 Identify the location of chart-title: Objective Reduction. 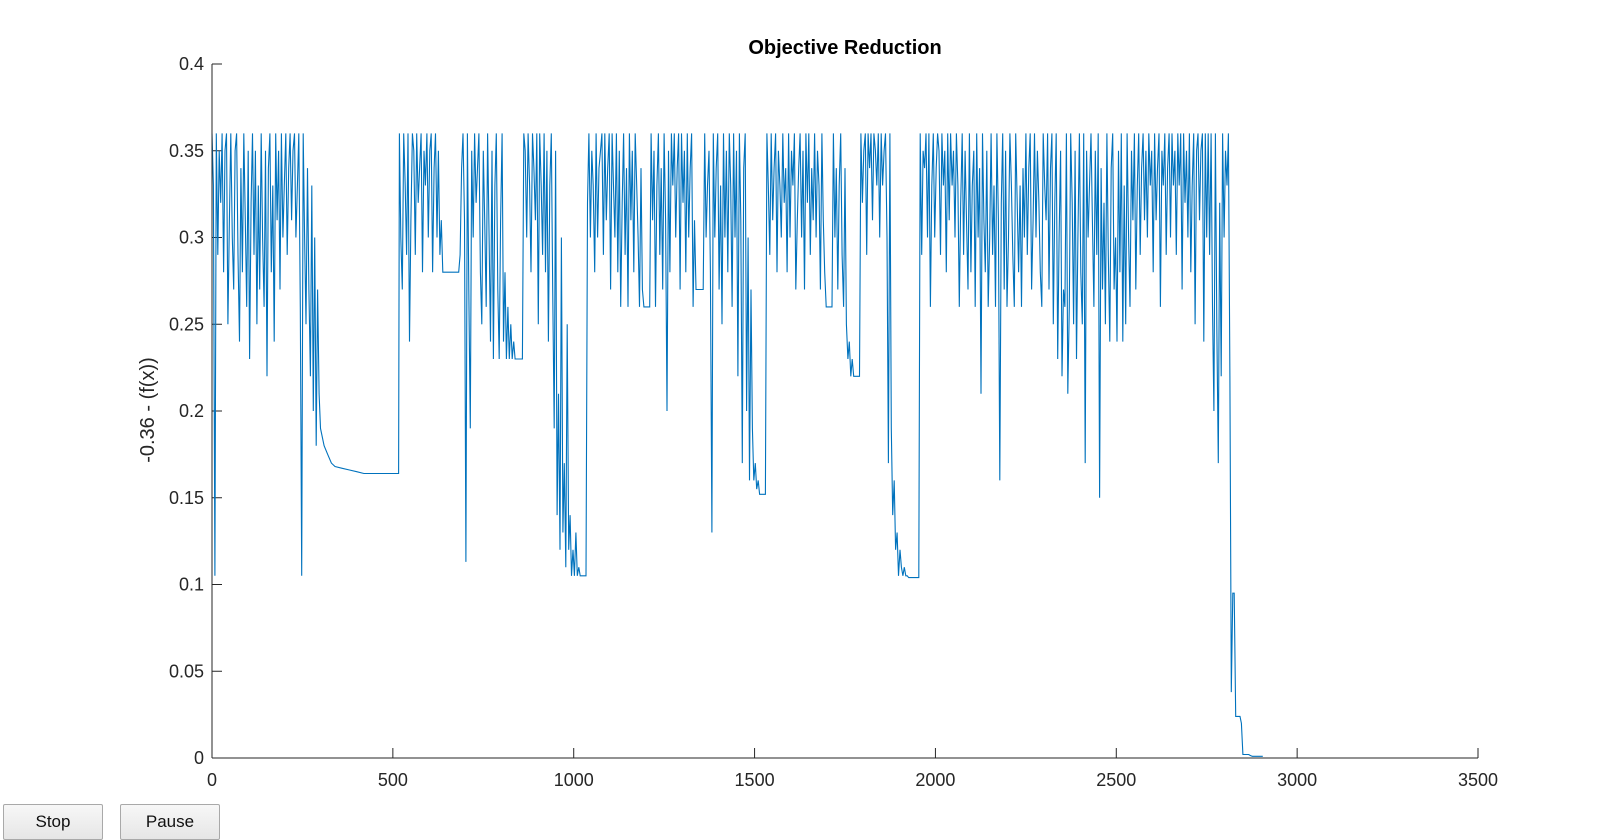
(844, 48).